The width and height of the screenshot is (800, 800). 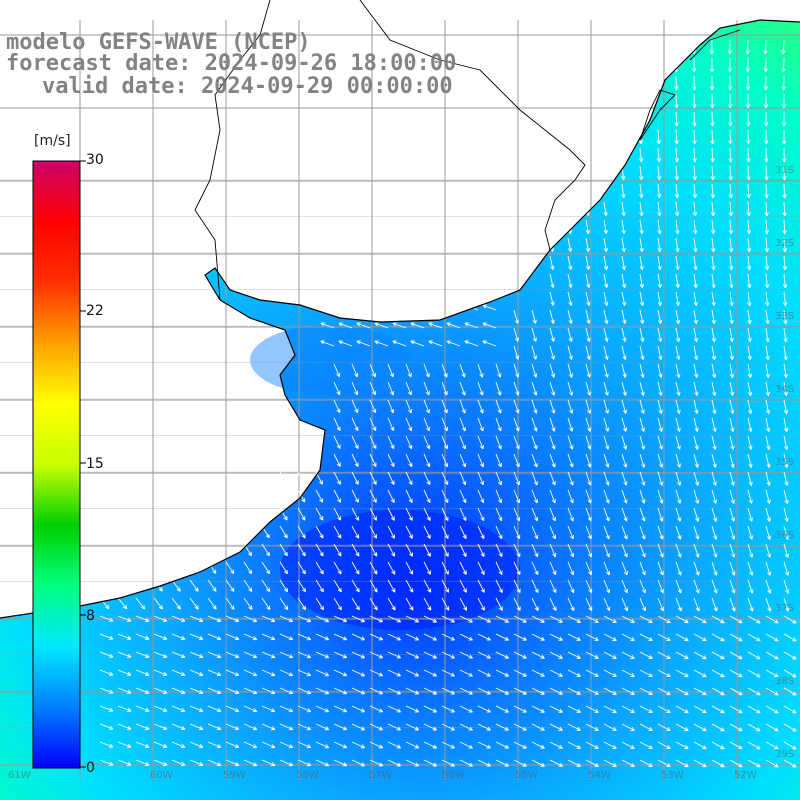 What do you see at coordinates (330, 360) in the screenshot?
I see `estuary-patch` at bounding box center [330, 360].